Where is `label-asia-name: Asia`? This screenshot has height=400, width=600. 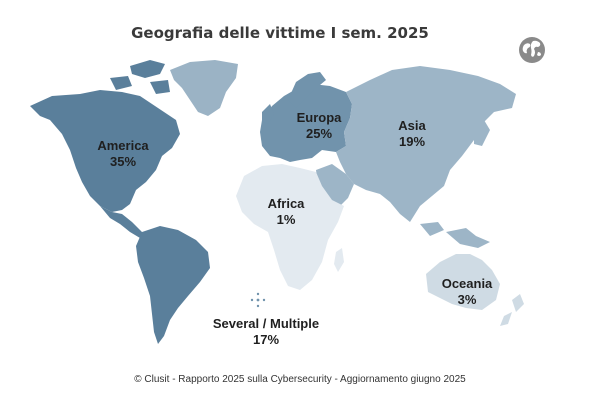
label-asia-name: Asia is located at coordinates (412, 125).